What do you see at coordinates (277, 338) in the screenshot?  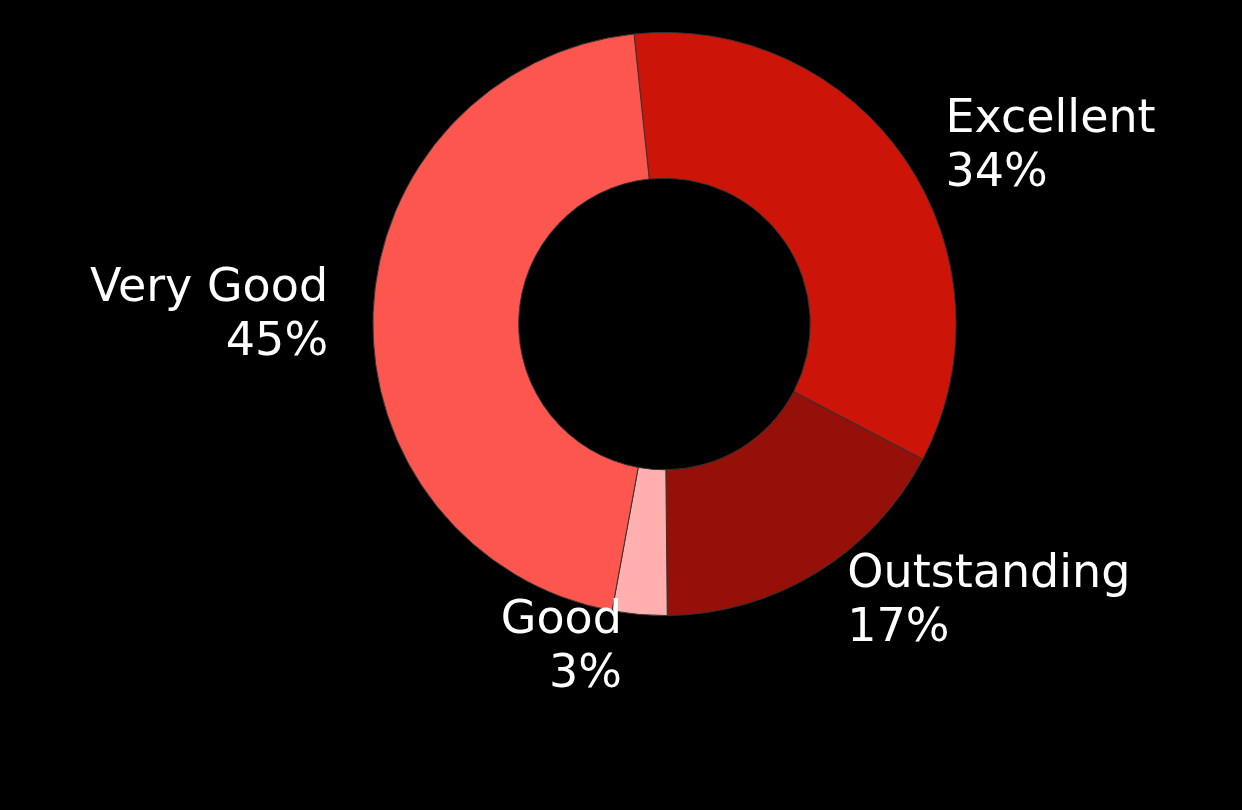 I see `data-label: 45%` at bounding box center [277, 338].